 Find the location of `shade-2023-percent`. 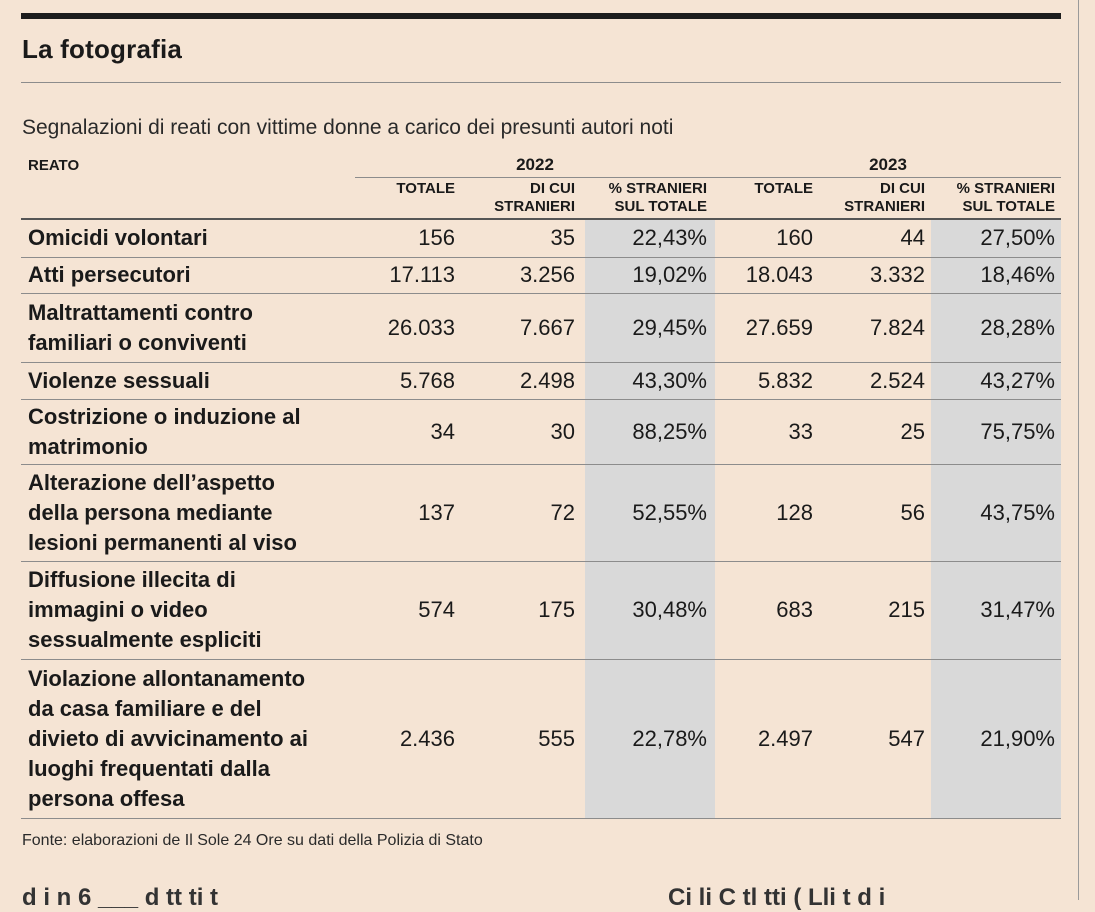

shade-2023-percent is located at coordinates (996, 518).